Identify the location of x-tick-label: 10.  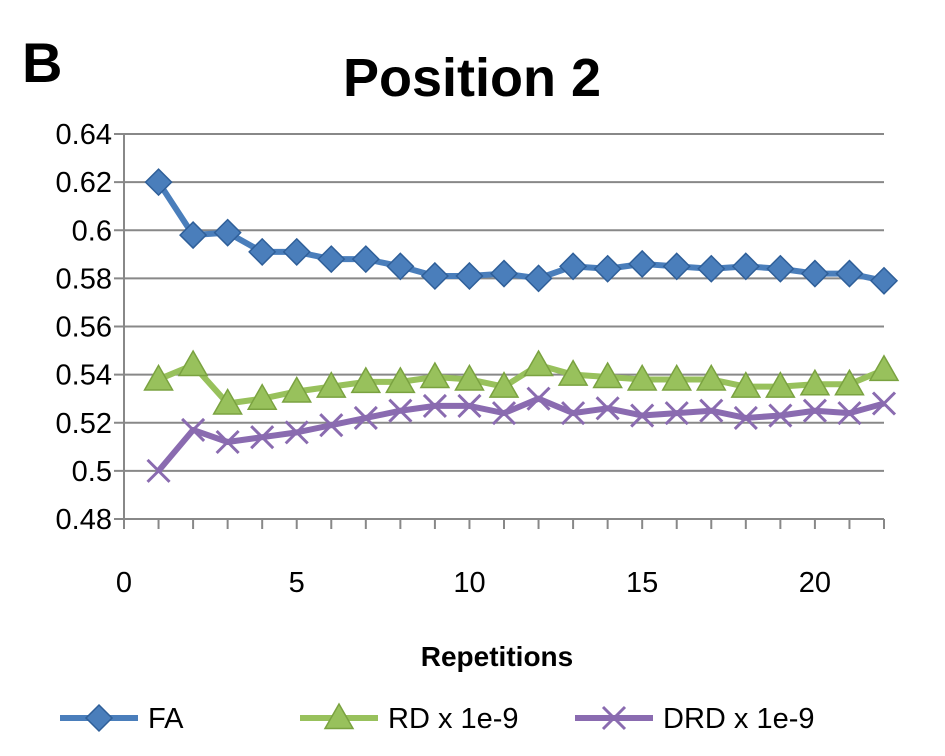
(469, 583).